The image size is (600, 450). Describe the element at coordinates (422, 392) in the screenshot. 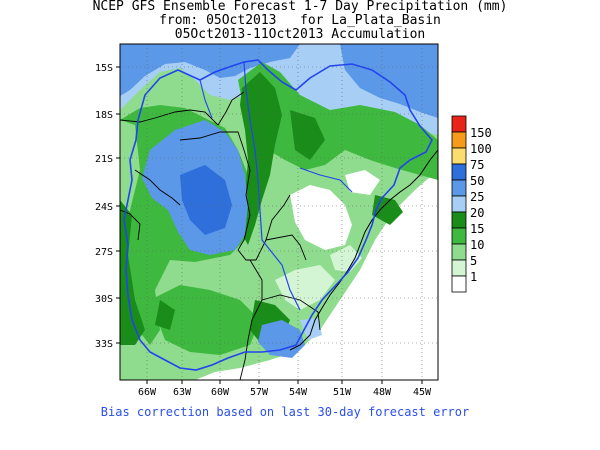

I see `lon-label: 45W` at that location.